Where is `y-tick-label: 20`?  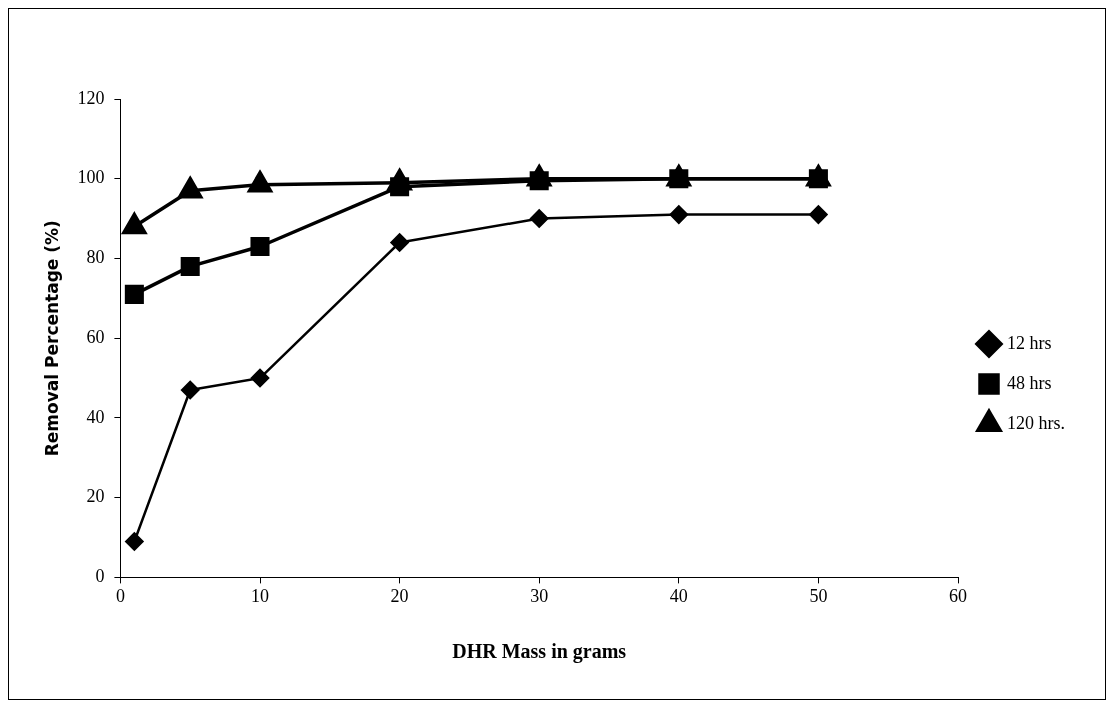
y-tick-label: 20 is located at coordinates (95, 496).